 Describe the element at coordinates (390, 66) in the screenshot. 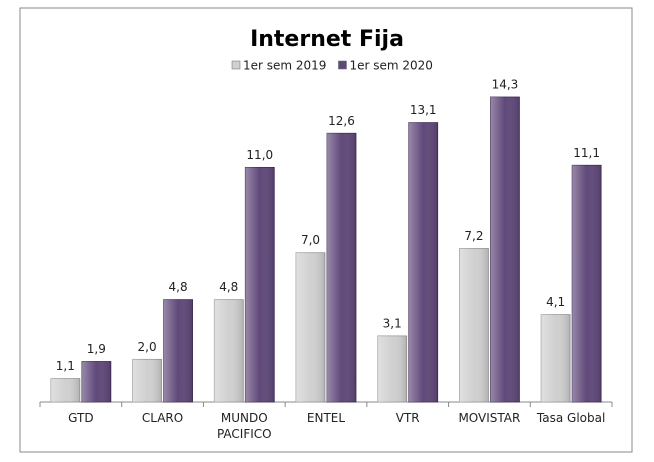

I see `legend-label: 1er sem 2020` at that location.